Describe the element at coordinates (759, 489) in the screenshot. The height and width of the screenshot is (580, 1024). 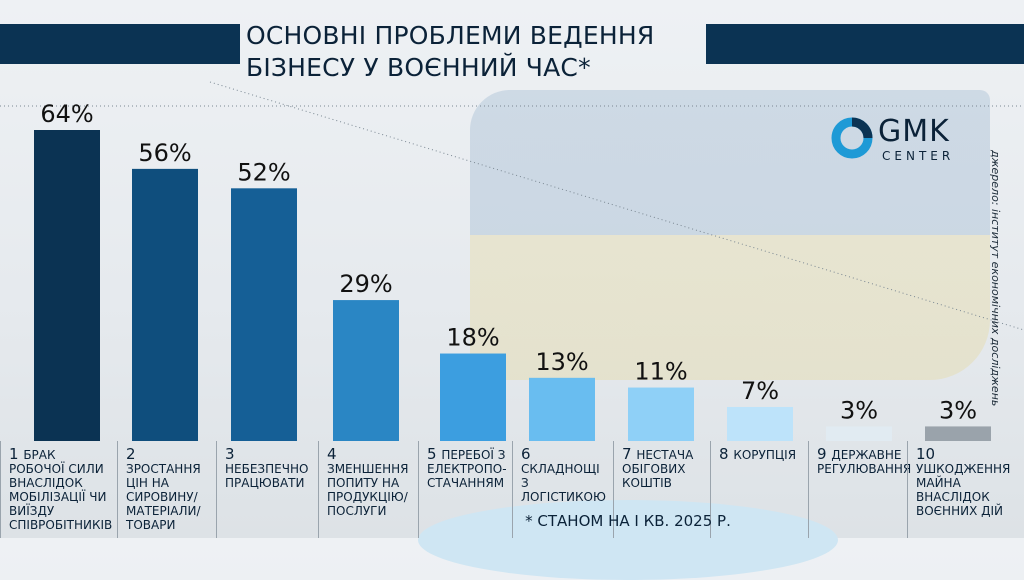
I see `category-label-8: 8 корупція` at that location.